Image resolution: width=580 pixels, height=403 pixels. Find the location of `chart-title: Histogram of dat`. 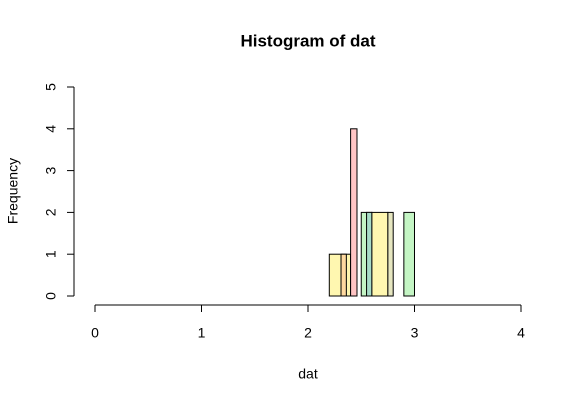

chart-title: Histogram of dat is located at coordinates (307, 40).